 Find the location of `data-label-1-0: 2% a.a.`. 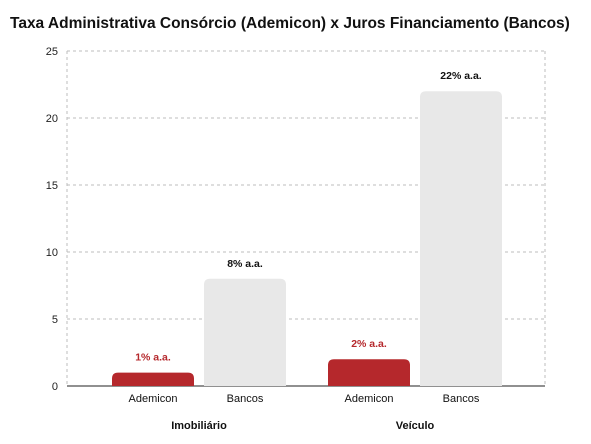

data-label-1-0: 2% a.a. is located at coordinates (369, 344).